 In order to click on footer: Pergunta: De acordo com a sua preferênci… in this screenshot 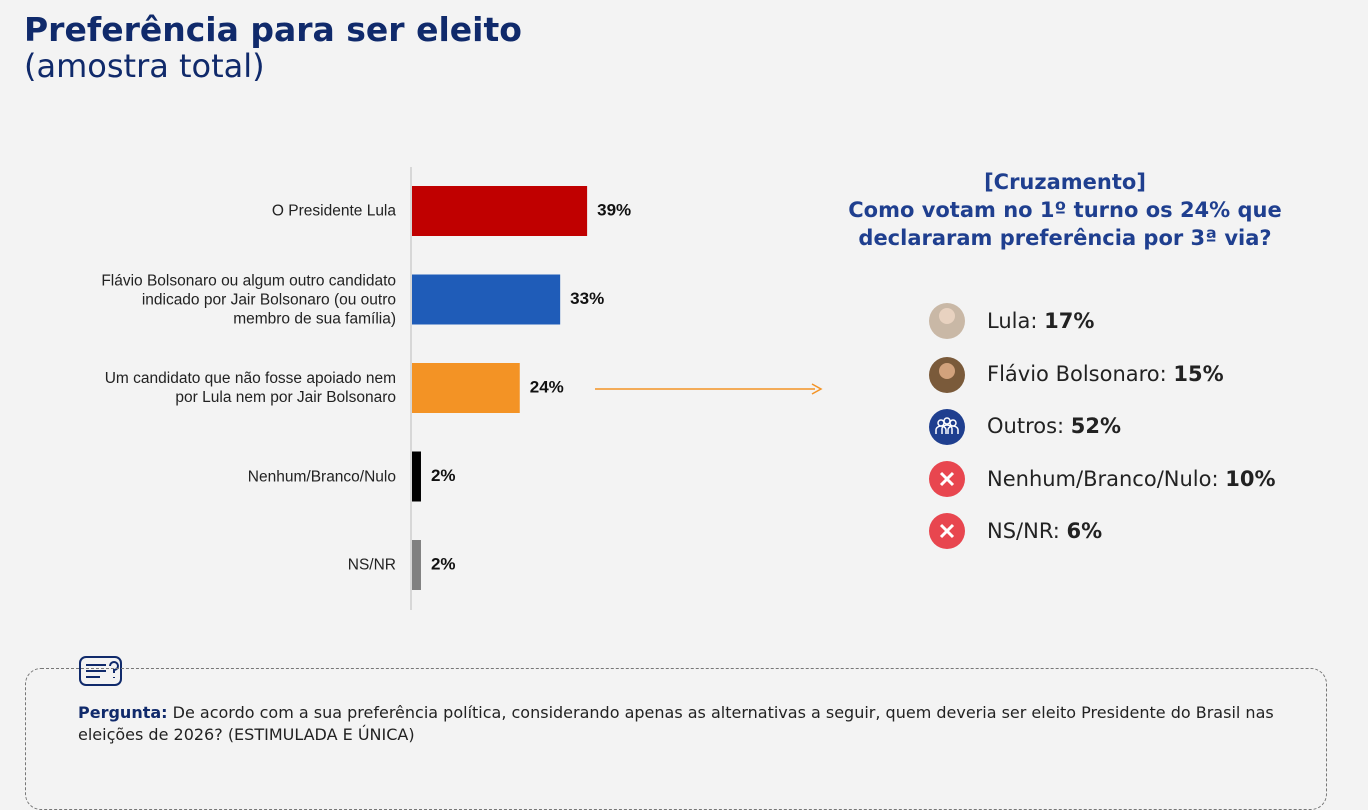, I will do `click(698, 724)`.